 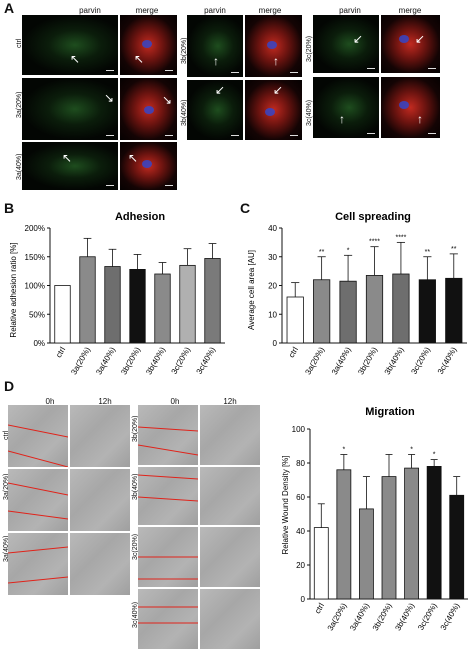 I want to click on migration-y-tick-label: 0, so click(x=303, y=599).